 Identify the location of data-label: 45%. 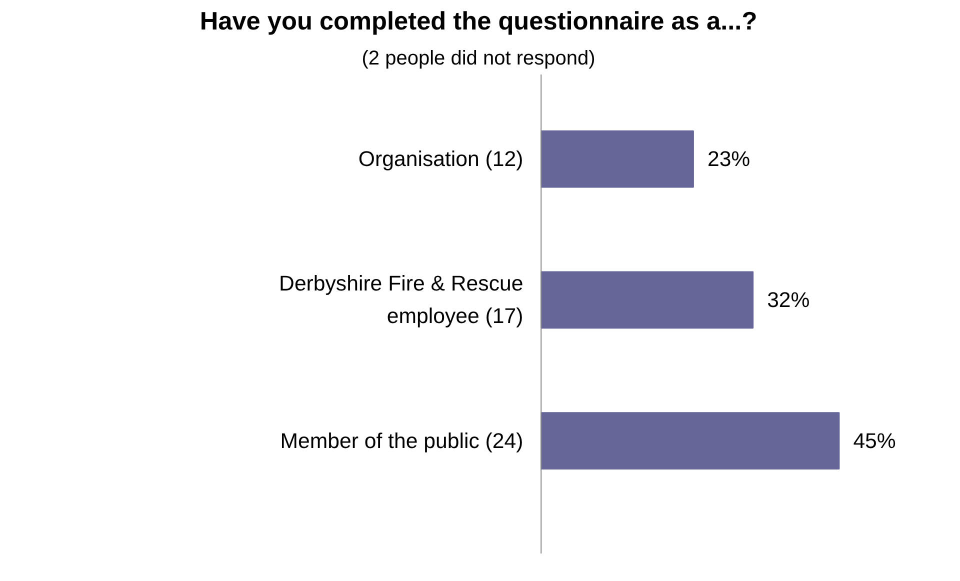
(874, 440).